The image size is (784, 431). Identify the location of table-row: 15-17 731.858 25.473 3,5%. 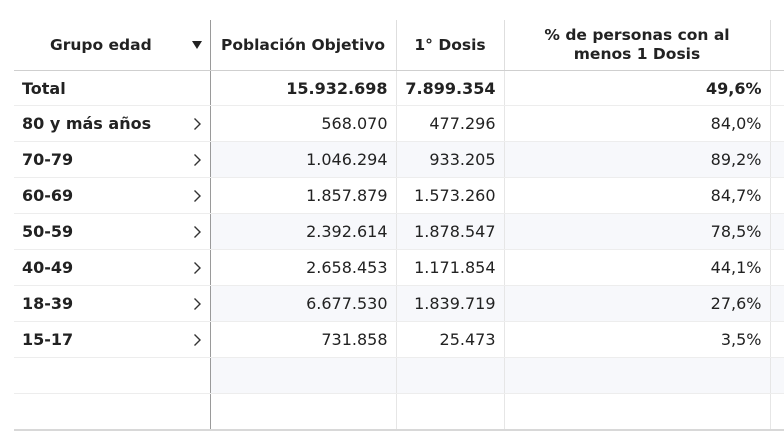
(399, 339).